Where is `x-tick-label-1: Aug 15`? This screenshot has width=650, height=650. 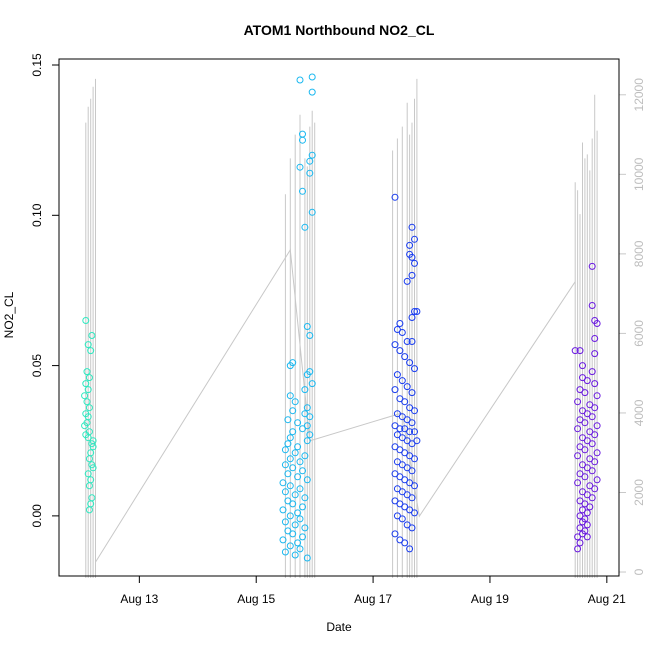
x-tick-label-1: Aug 15 is located at coordinates (256, 599).